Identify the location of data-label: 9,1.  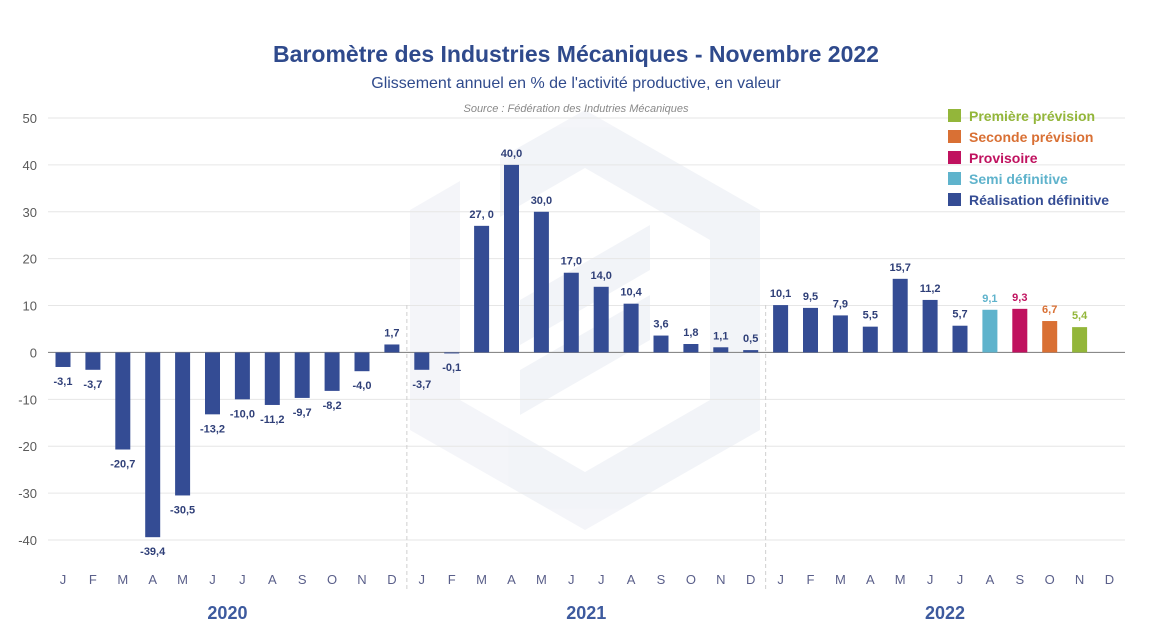
(989, 299).